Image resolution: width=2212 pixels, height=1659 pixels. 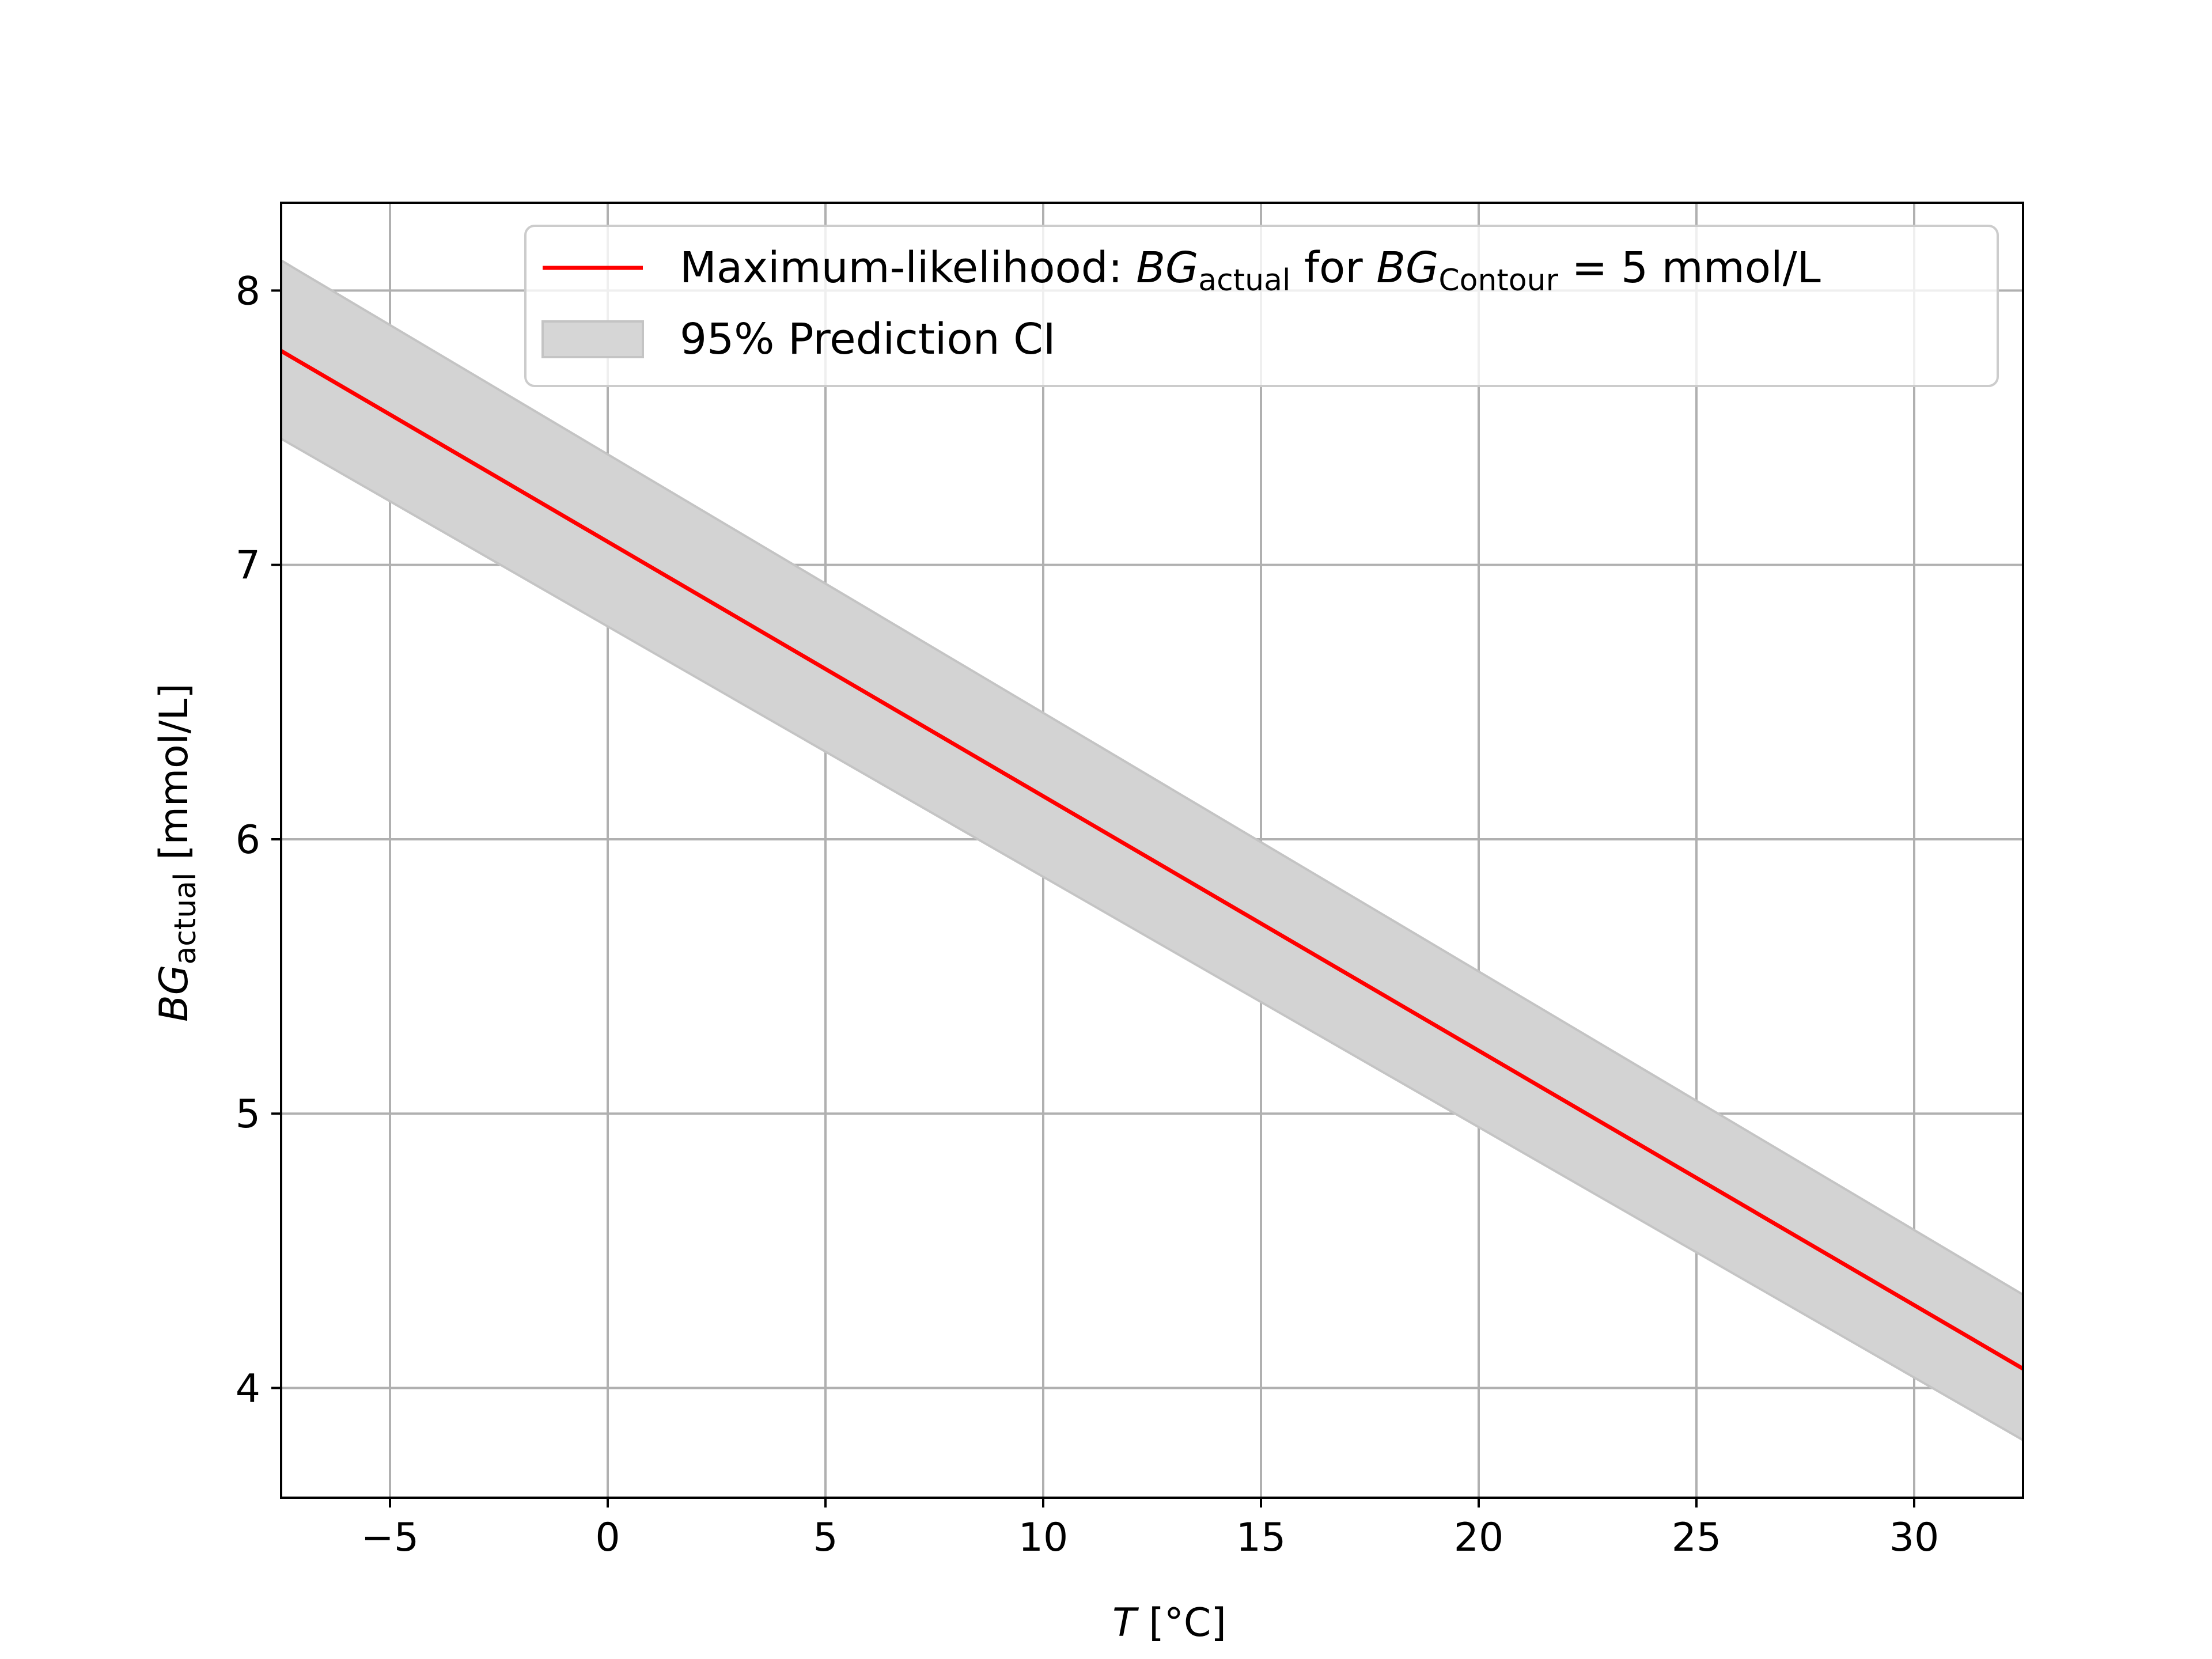 I want to click on x-tick-label-5: 20, so click(x=1479, y=1537).